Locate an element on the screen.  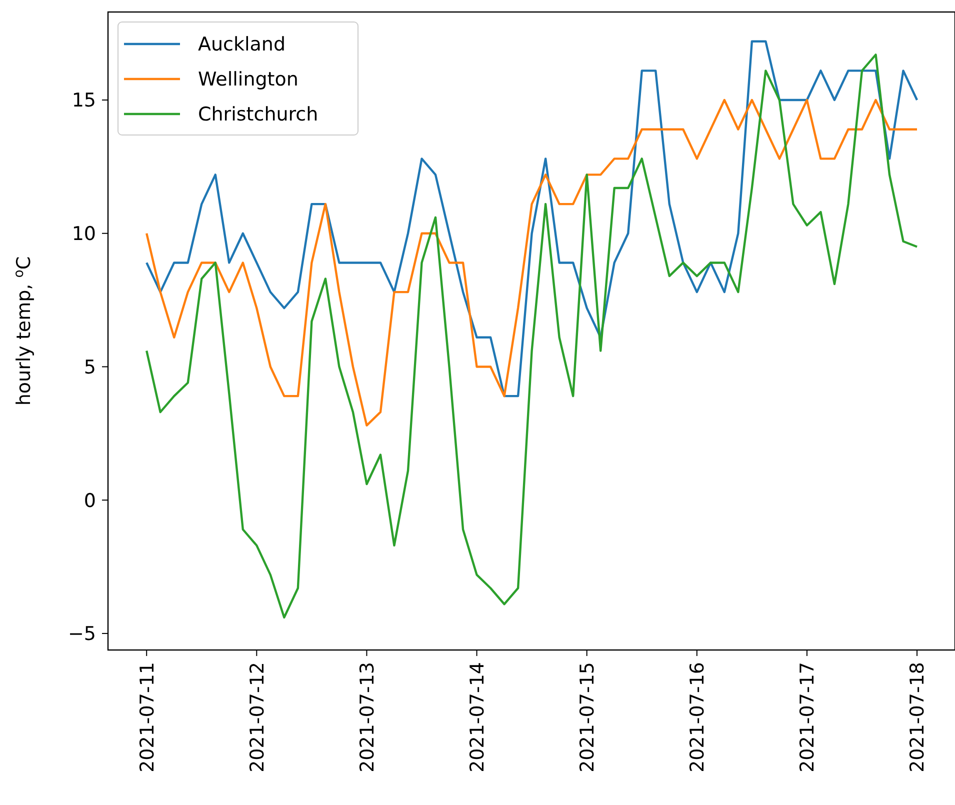
y-tick-label: −5 is located at coordinates (82, 634).